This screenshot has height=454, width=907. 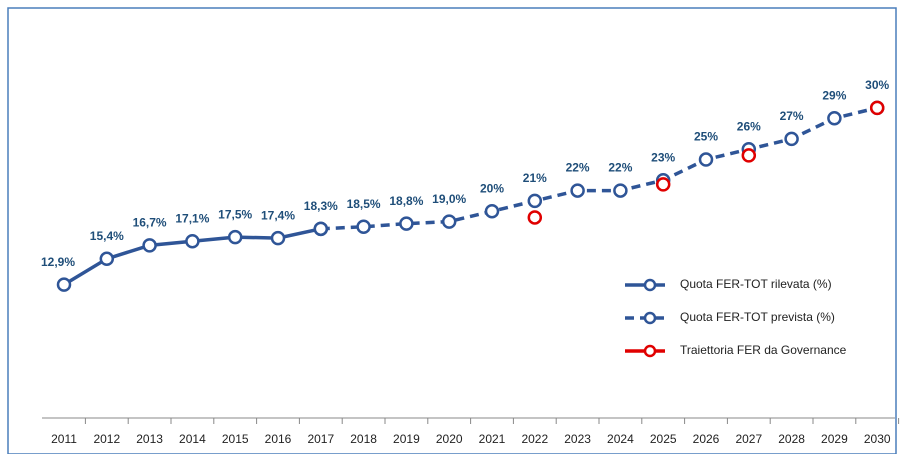 I want to click on value-label: 18,3%, so click(x=321, y=206).